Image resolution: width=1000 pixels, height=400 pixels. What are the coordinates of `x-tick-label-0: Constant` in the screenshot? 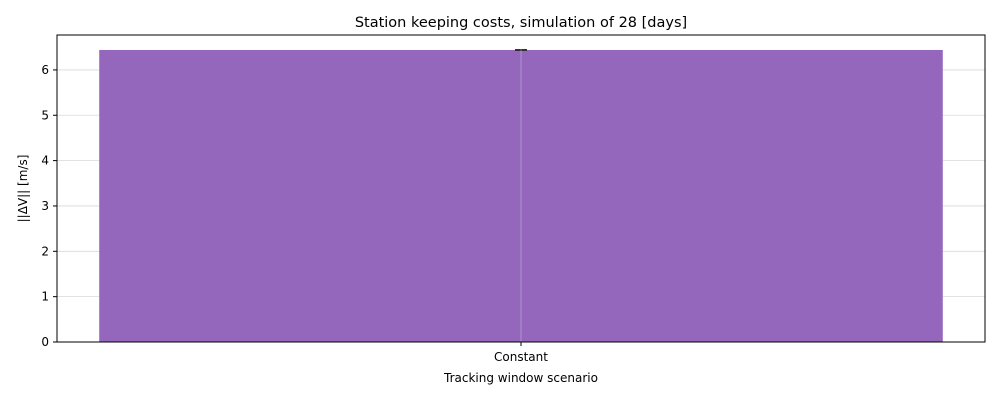 It's located at (521, 357).